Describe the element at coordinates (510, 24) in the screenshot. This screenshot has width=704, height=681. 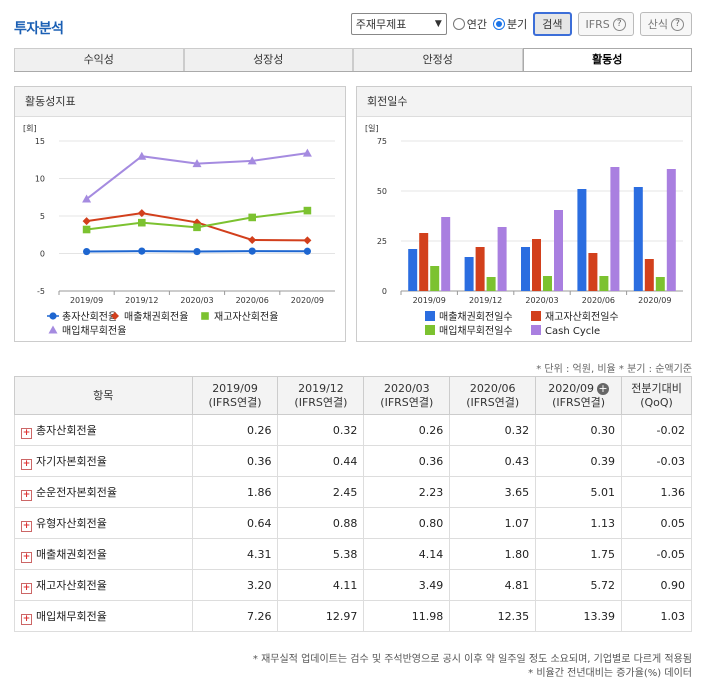
I see `radio-quarter: 분기` at that location.